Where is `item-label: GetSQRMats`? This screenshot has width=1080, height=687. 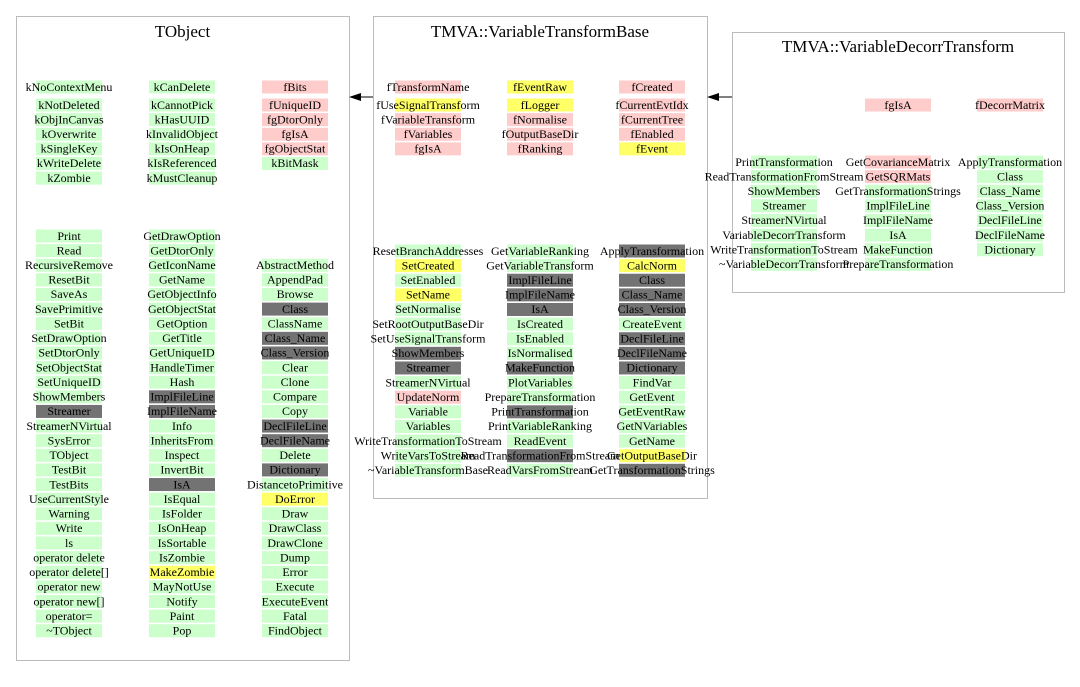
item-label: GetSQRMats is located at coordinates (898, 176).